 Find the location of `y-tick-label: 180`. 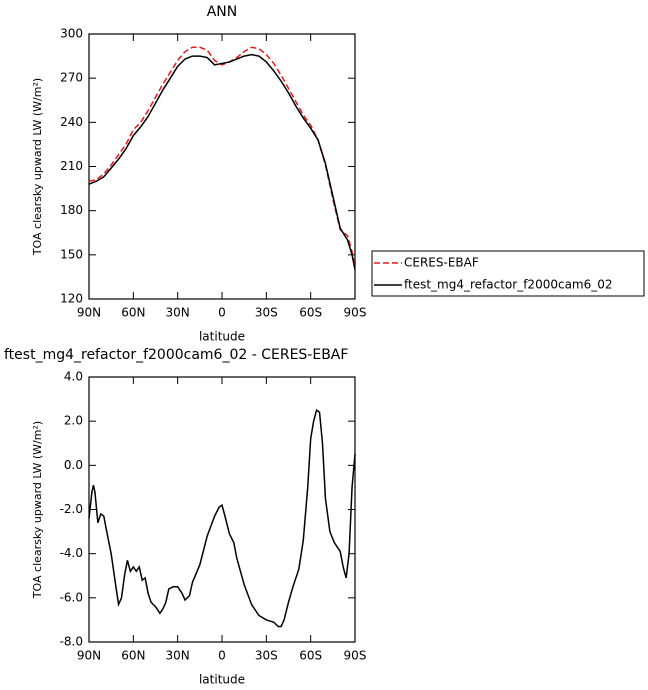

y-tick-label: 180 is located at coordinates (71, 210).